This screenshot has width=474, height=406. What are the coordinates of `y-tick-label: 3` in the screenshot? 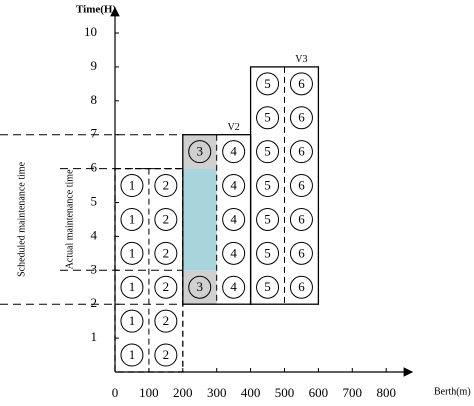 It's located at (94, 268).